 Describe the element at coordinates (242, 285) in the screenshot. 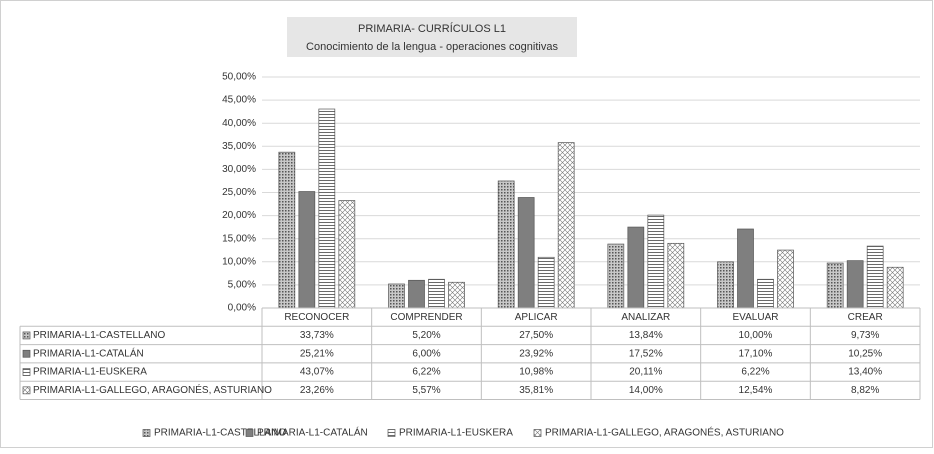

I see `y-tick-label: 5,00%` at that location.